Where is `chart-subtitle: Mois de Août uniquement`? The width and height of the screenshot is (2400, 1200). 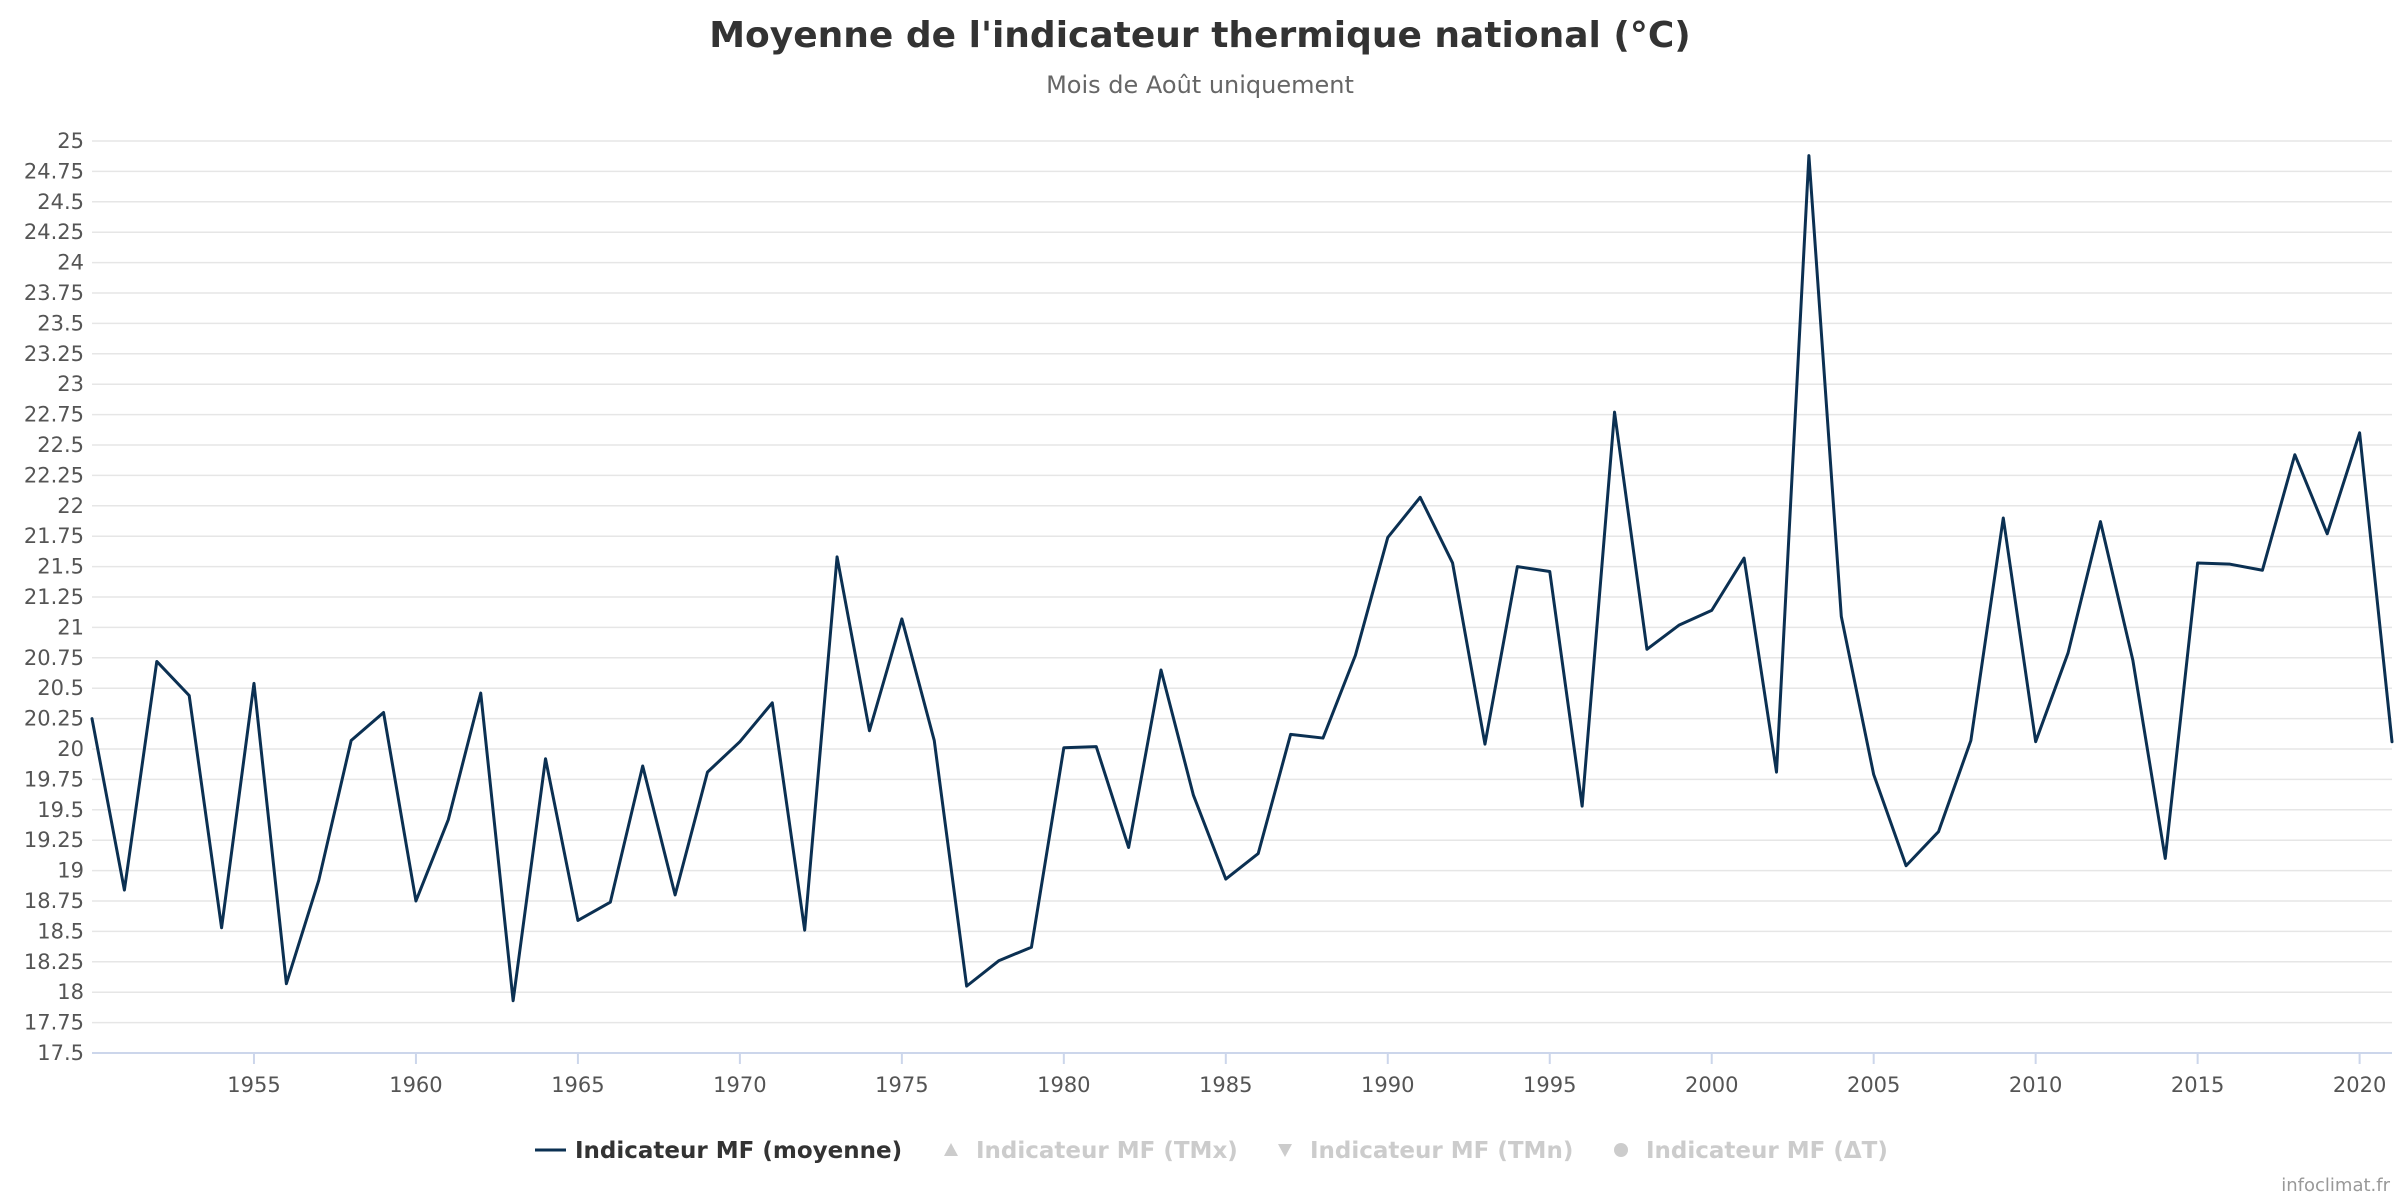 chart-subtitle: Mois de Août uniquement is located at coordinates (1200, 85).